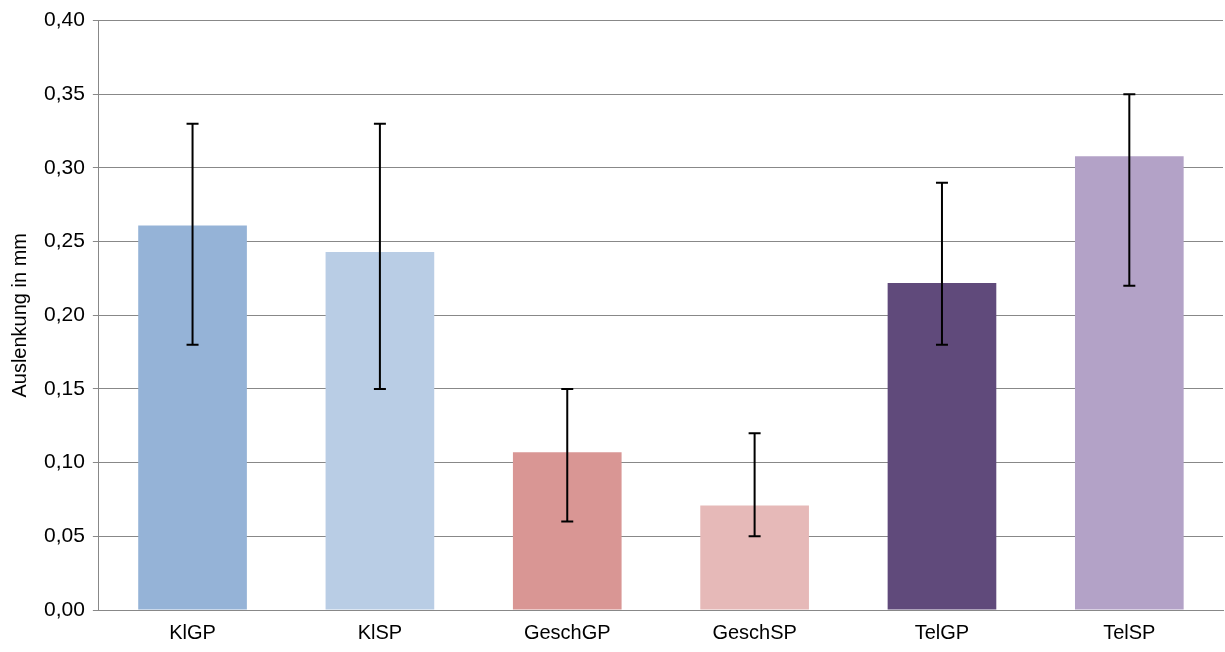 Image resolution: width=1225 pixels, height=652 pixels. What do you see at coordinates (64, 461) in the screenshot?
I see `y-tick-label: 0,10` at bounding box center [64, 461].